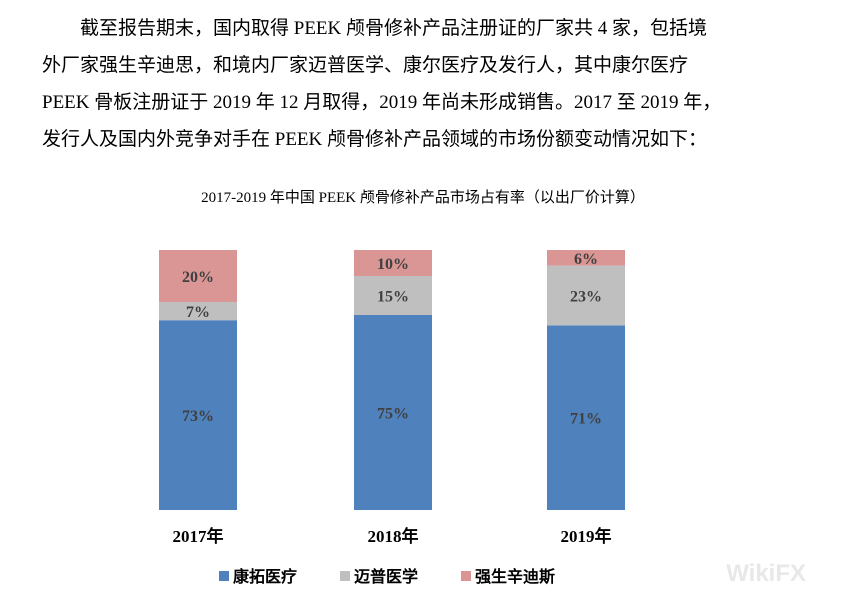 This screenshot has height=607, width=846. I want to click on data-label: 6%, so click(586, 259).